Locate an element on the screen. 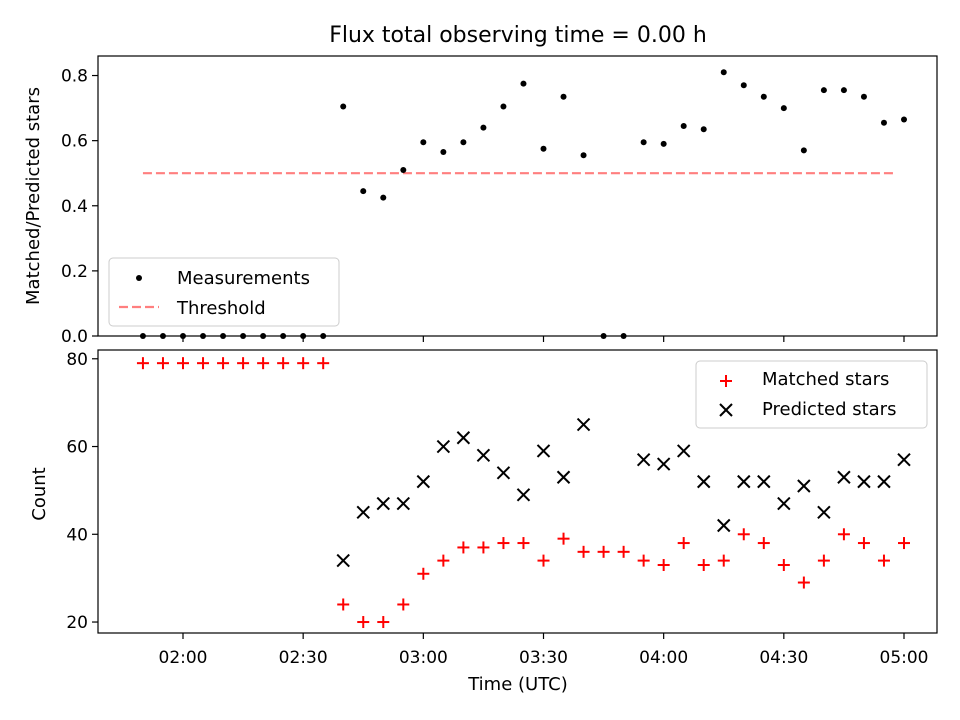 This screenshot has width=960, height=720. top-y-axis-label: Matched/Predicted stars is located at coordinates (33, 196).